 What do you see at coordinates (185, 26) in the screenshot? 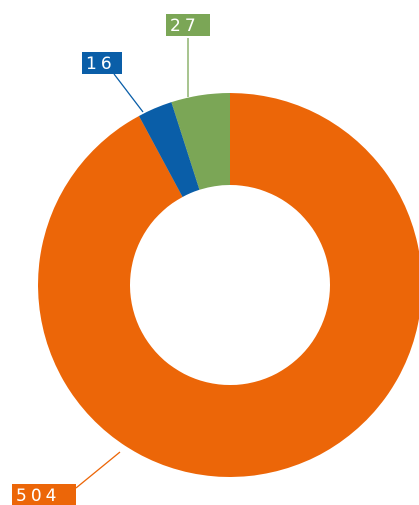
I see `data-label: 27` at bounding box center [185, 26].